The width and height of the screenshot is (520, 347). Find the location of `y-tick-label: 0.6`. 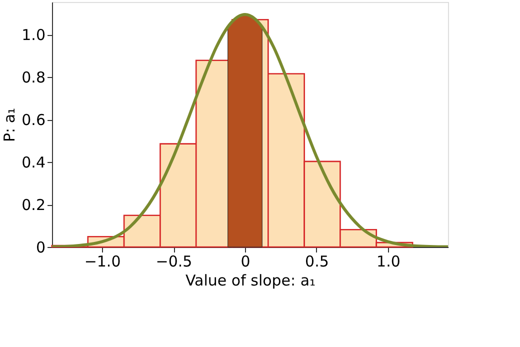

y-tick-label: 0.6 is located at coordinates (34, 120).